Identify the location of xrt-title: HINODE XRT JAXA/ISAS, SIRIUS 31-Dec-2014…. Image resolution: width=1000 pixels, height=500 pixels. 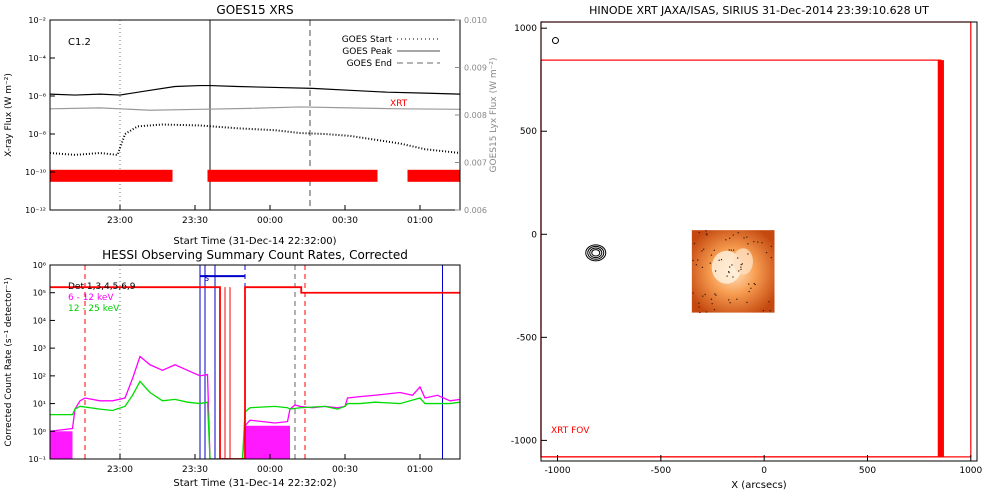
(759, 10).